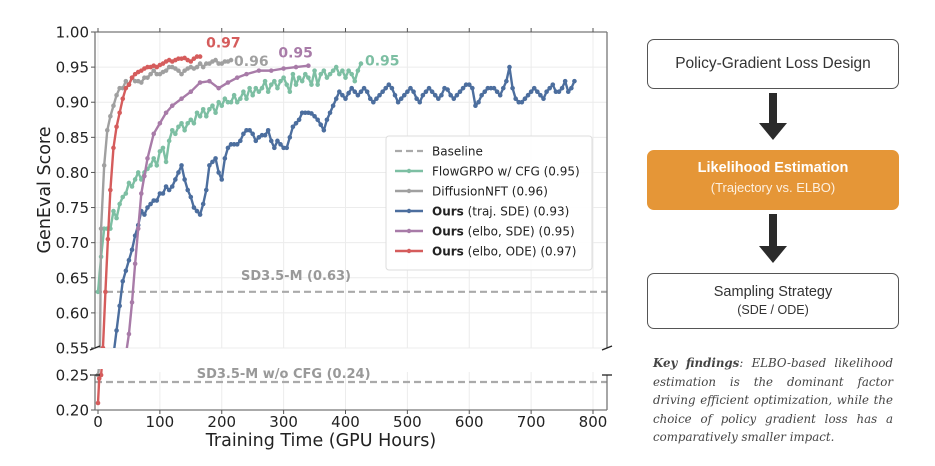  What do you see at coordinates (773, 168) in the screenshot?
I see `flow-box-likelihood-title: Likelihood Estimation` at bounding box center [773, 168].